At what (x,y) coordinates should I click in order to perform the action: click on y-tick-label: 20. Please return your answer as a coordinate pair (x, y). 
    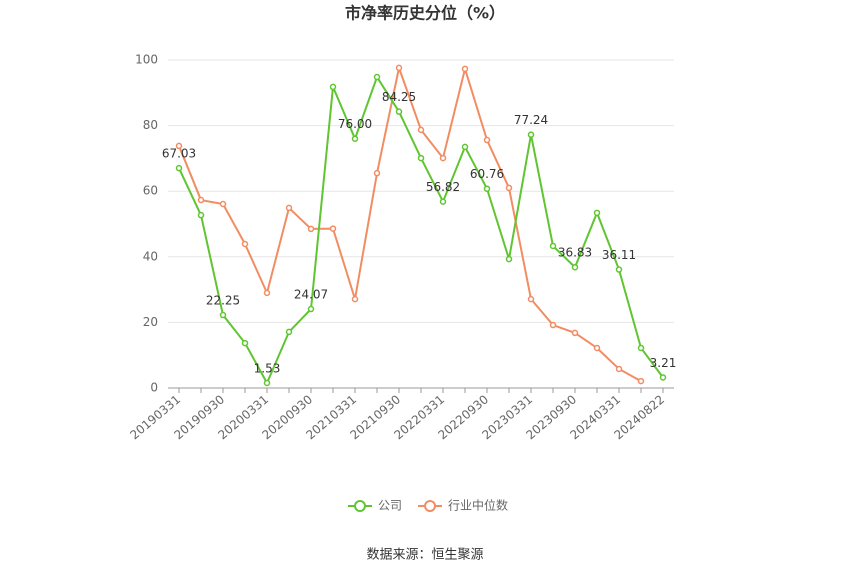
    Looking at the image, I should click on (150, 322).